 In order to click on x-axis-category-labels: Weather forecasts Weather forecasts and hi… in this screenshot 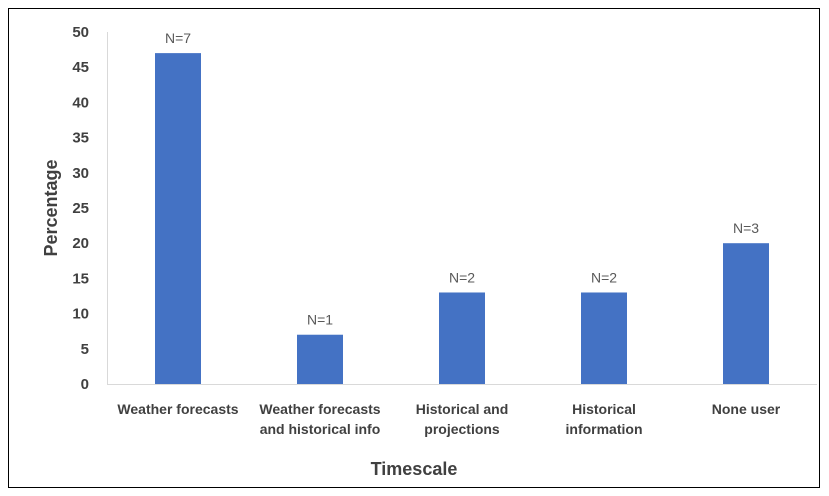, I will do `click(448, 419)`.